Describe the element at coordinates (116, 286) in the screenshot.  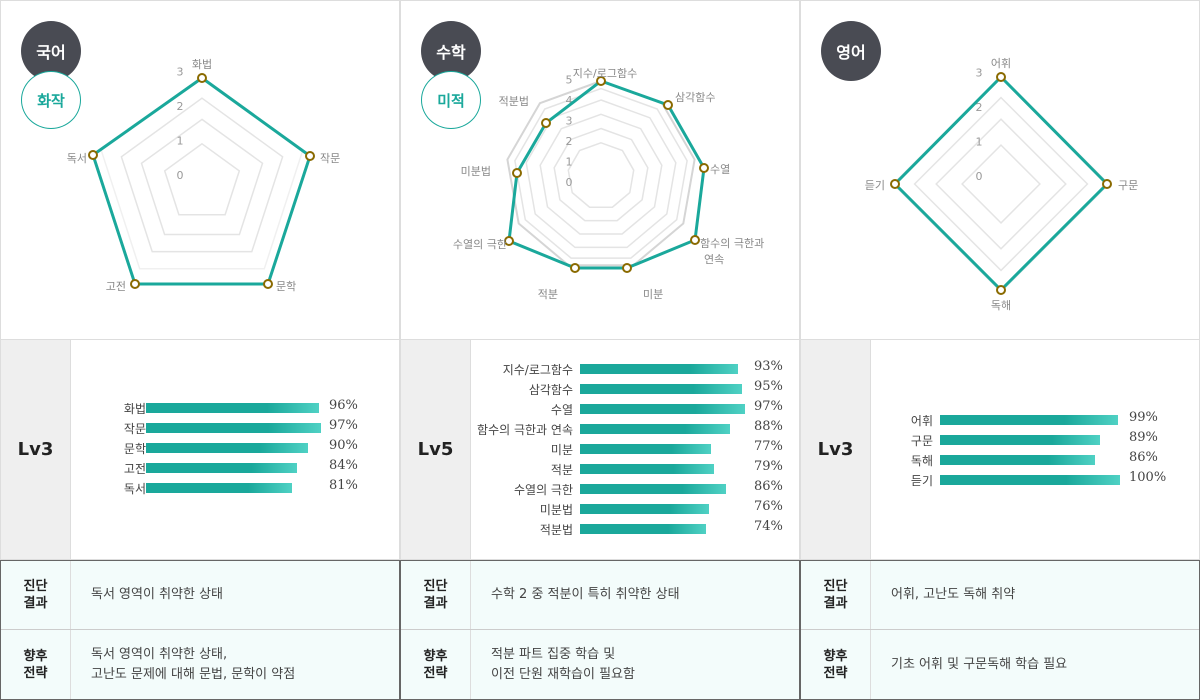
I see `radar-axis-label: 고전` at that location.